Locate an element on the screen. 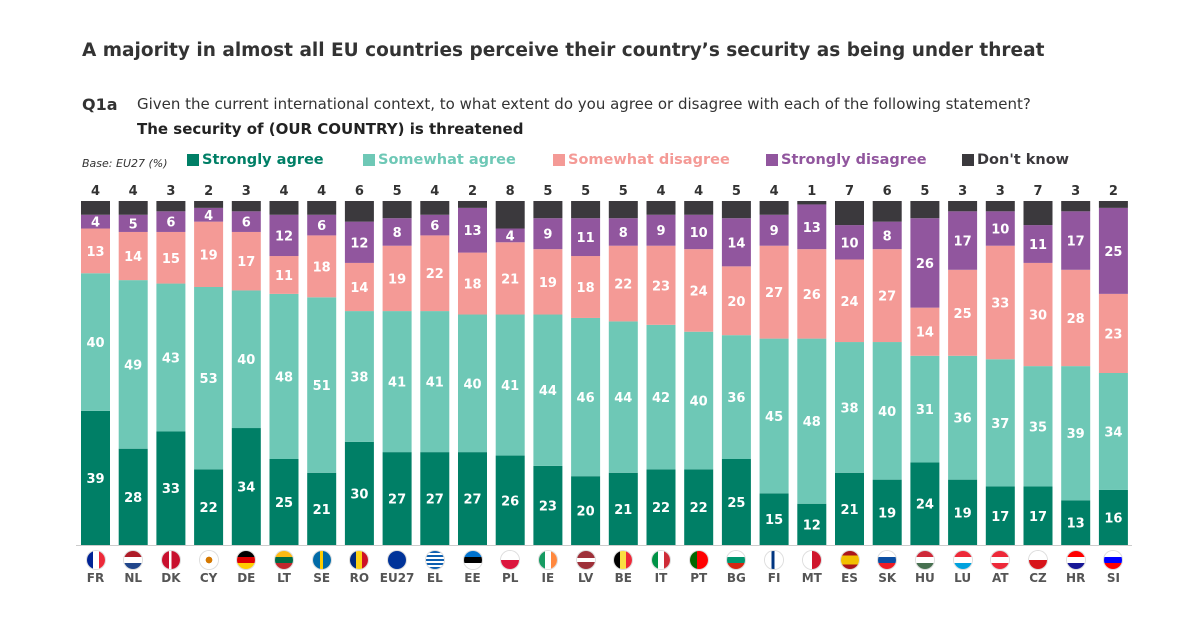 This screenshot has width=1200, height=634. x-tick-label: DK is located at coordinates (171, 578).